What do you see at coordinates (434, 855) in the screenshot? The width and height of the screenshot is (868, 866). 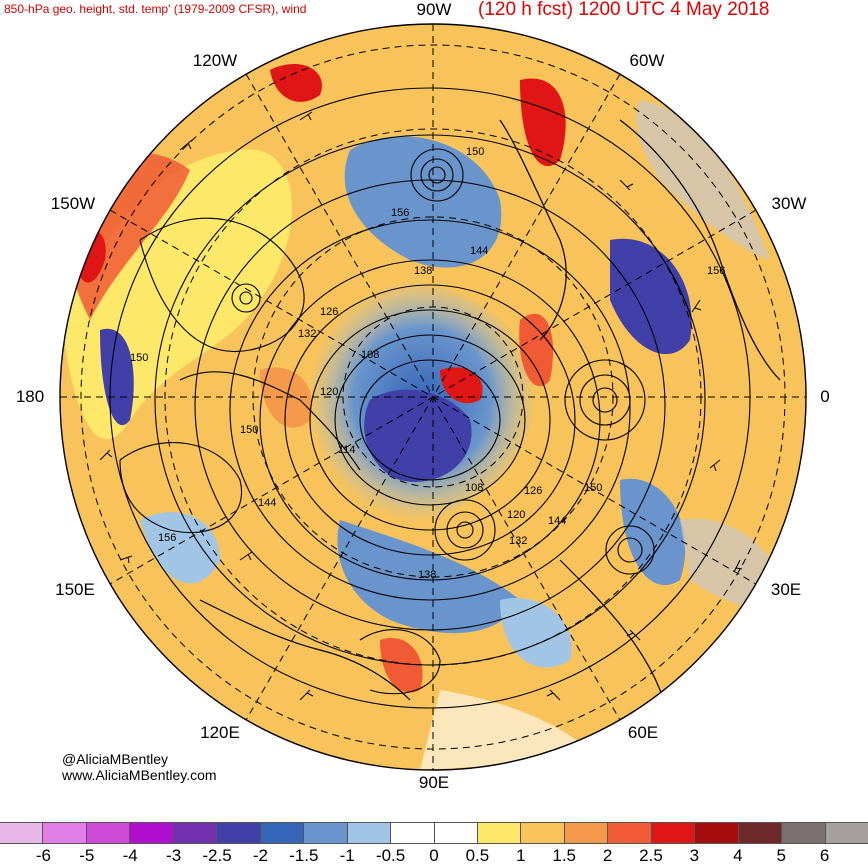 I see `colorbar-tick-label: 0` at bounding box center [434, 855].